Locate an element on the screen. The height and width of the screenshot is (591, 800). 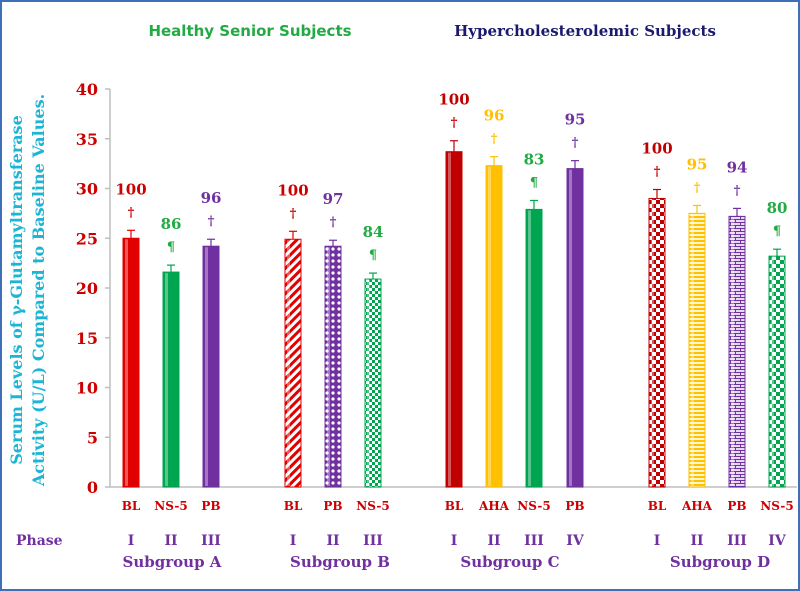
y-tick-label: 5 is located at coordinates (92, 437).